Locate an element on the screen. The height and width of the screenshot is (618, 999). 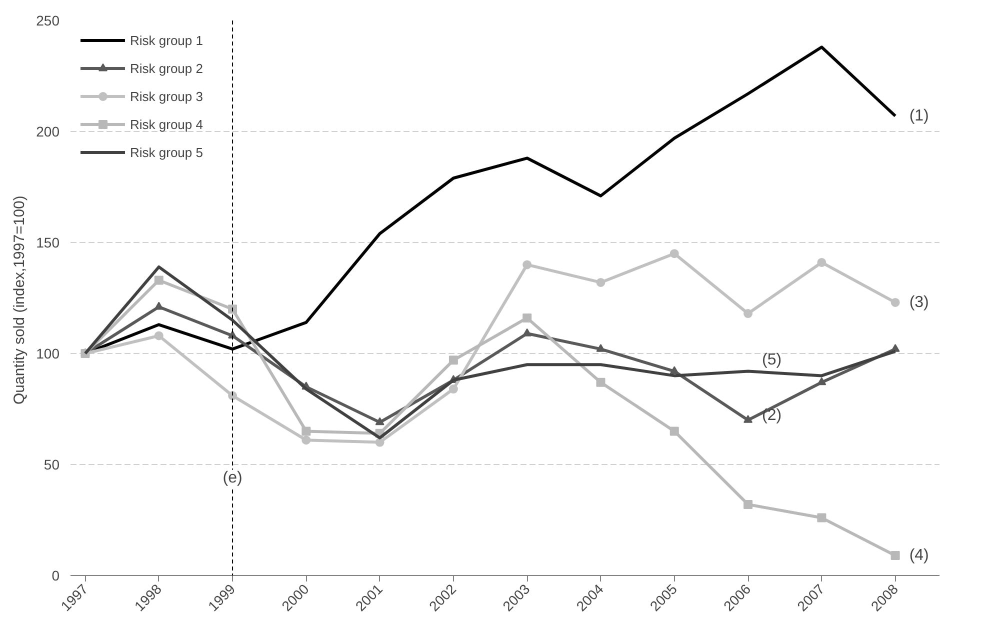
annotation: (1) is located at coordinates (919, 115).